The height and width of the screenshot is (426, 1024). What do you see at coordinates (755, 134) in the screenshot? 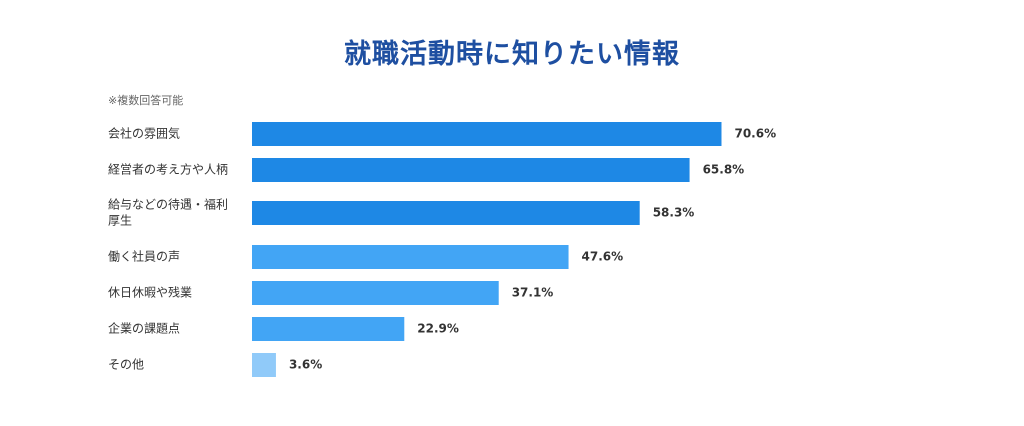
I see `value-label: 70.6%` at bounding box center [755, 134].